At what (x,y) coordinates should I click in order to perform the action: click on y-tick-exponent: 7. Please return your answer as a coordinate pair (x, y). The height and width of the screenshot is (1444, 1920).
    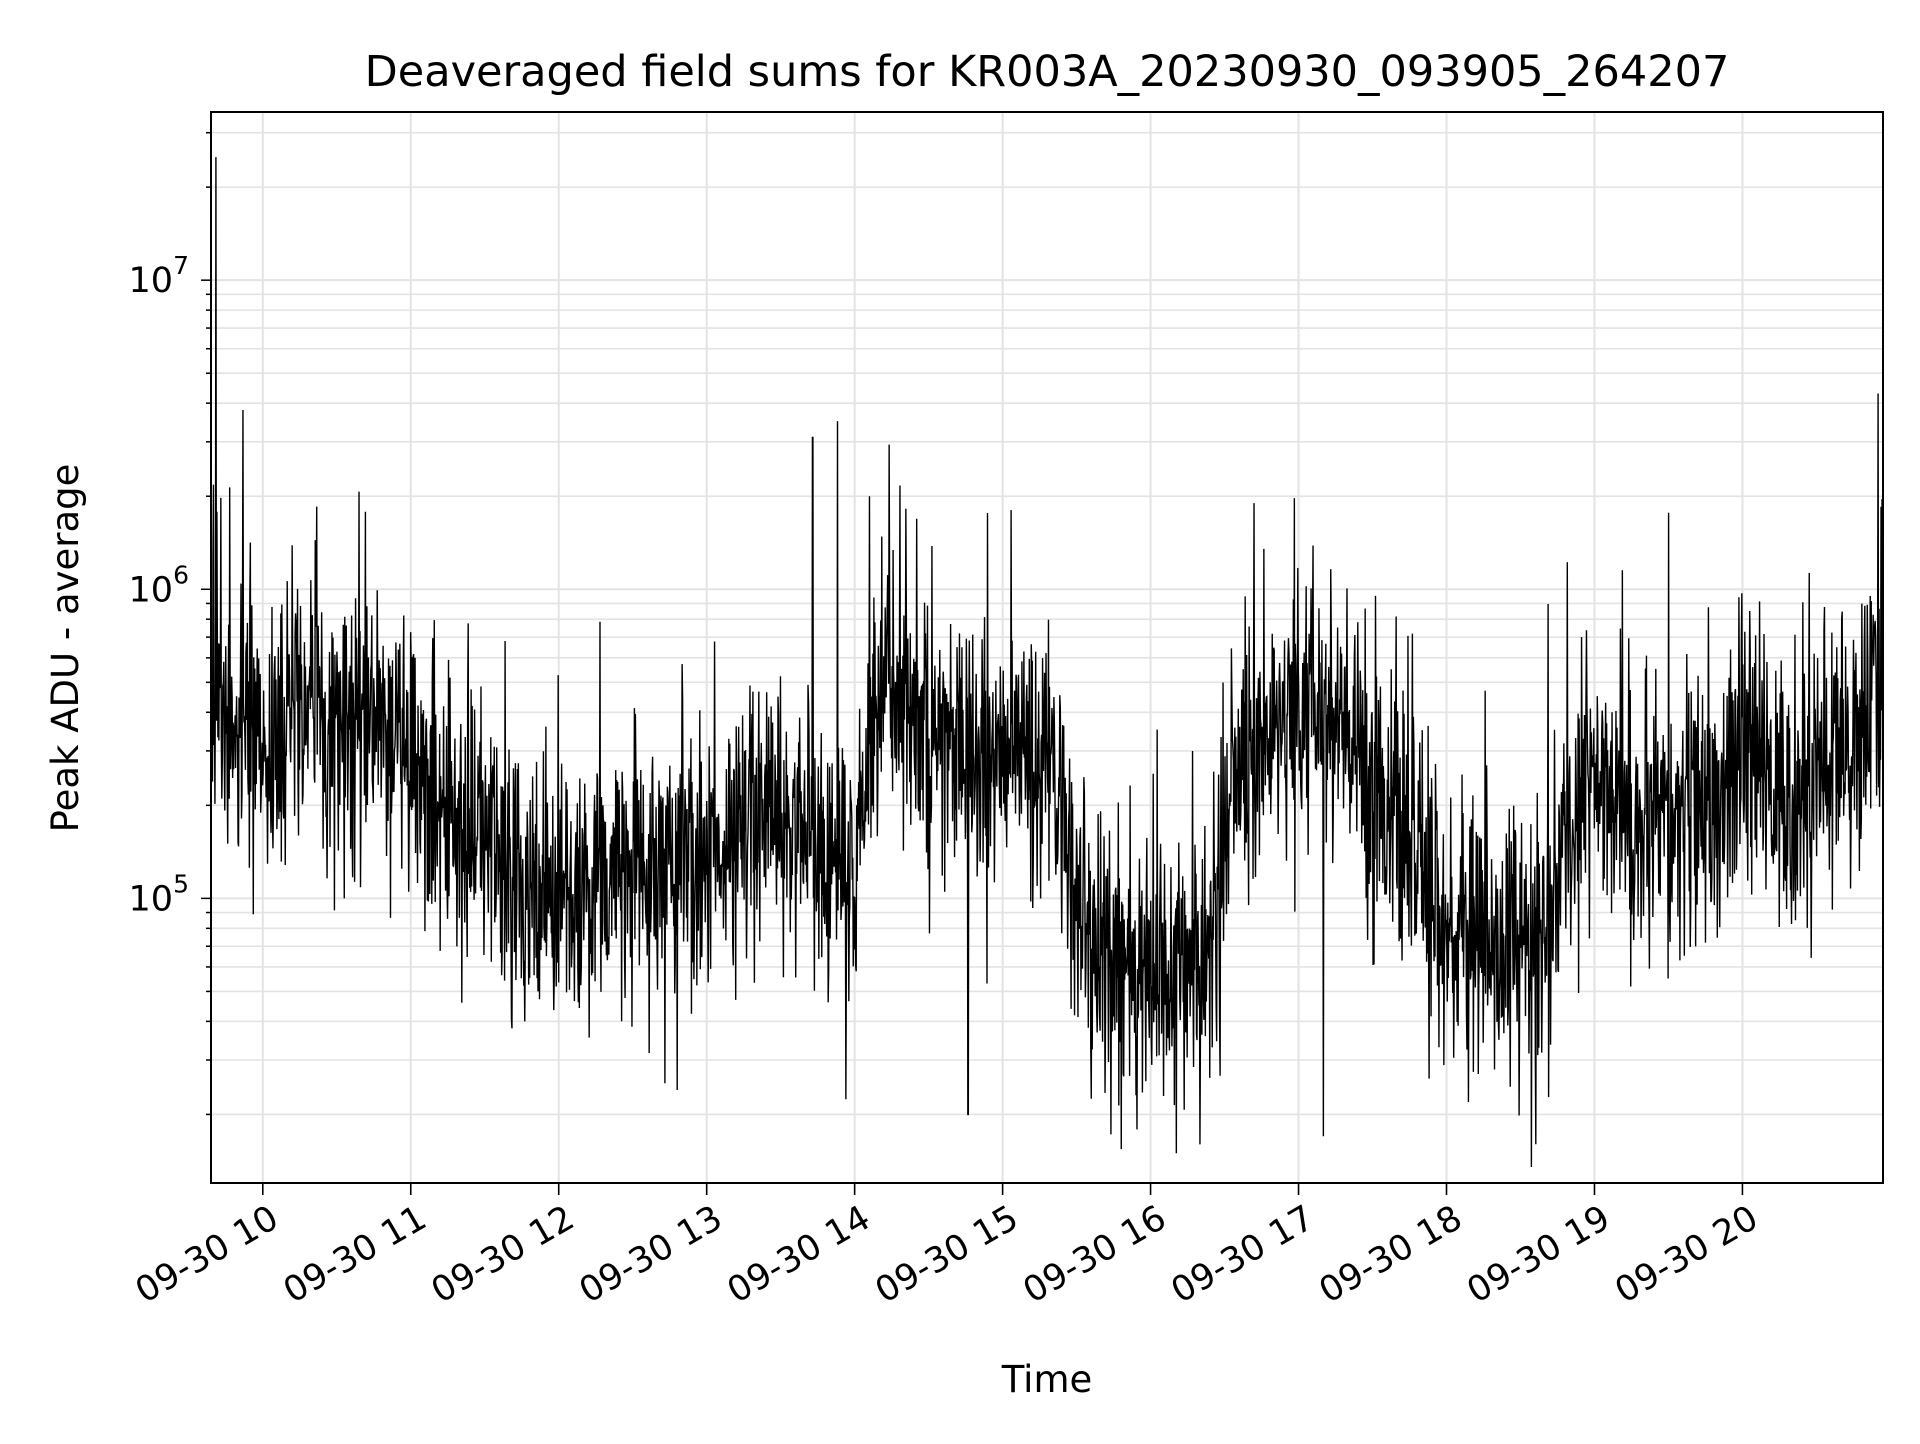
    Looking at the image, I should click on (181, 265).